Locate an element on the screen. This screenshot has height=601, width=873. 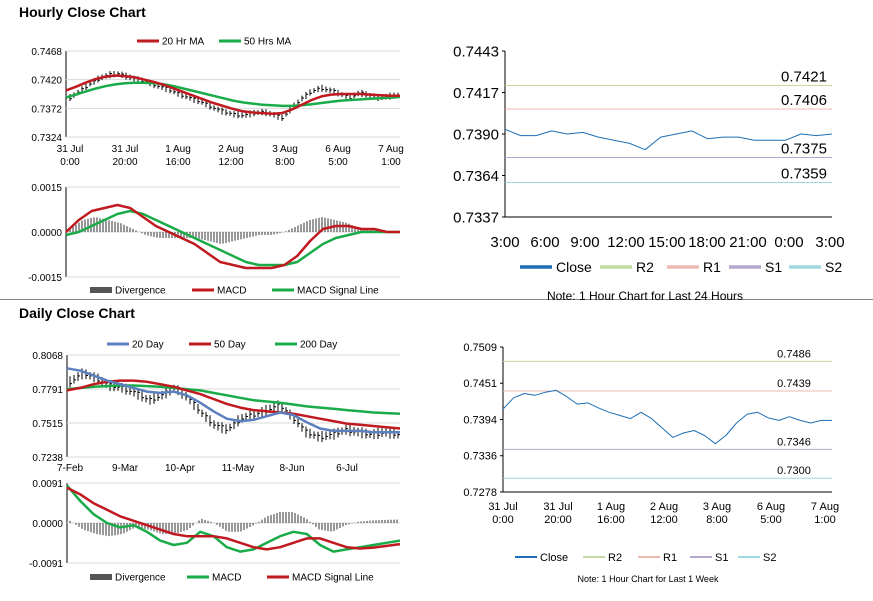
close1w-note: Note: 1 Hour Chart for Last 1 Week is located at coordinates (648, 579).